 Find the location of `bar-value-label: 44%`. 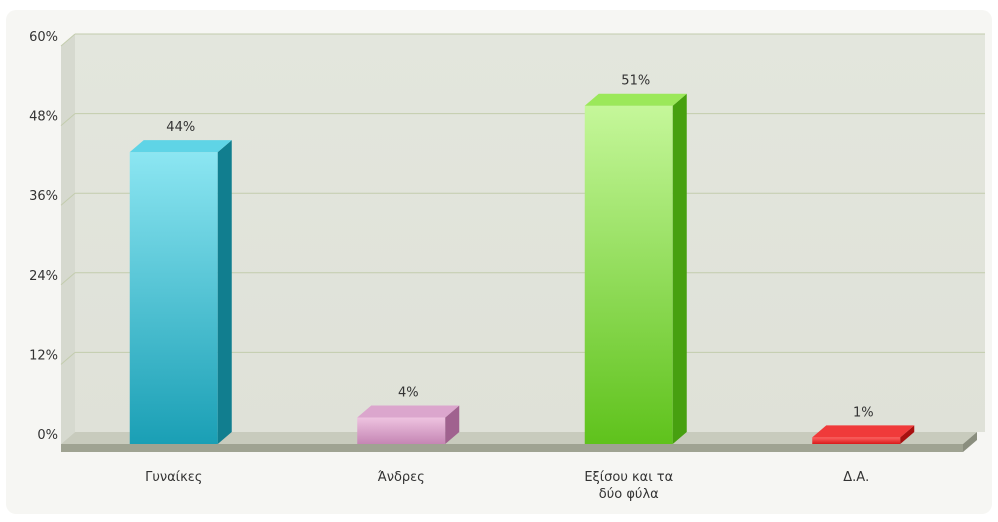

bar-value-label: 44% is located at coordinates (180, 127).